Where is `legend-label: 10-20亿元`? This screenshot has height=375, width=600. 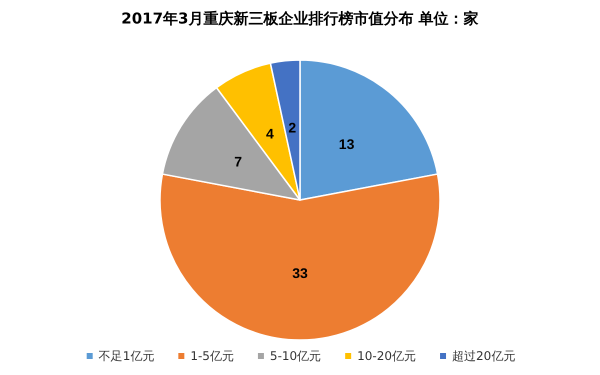
legend-label: 10-20亿元 is located at coordinates (386, 356).